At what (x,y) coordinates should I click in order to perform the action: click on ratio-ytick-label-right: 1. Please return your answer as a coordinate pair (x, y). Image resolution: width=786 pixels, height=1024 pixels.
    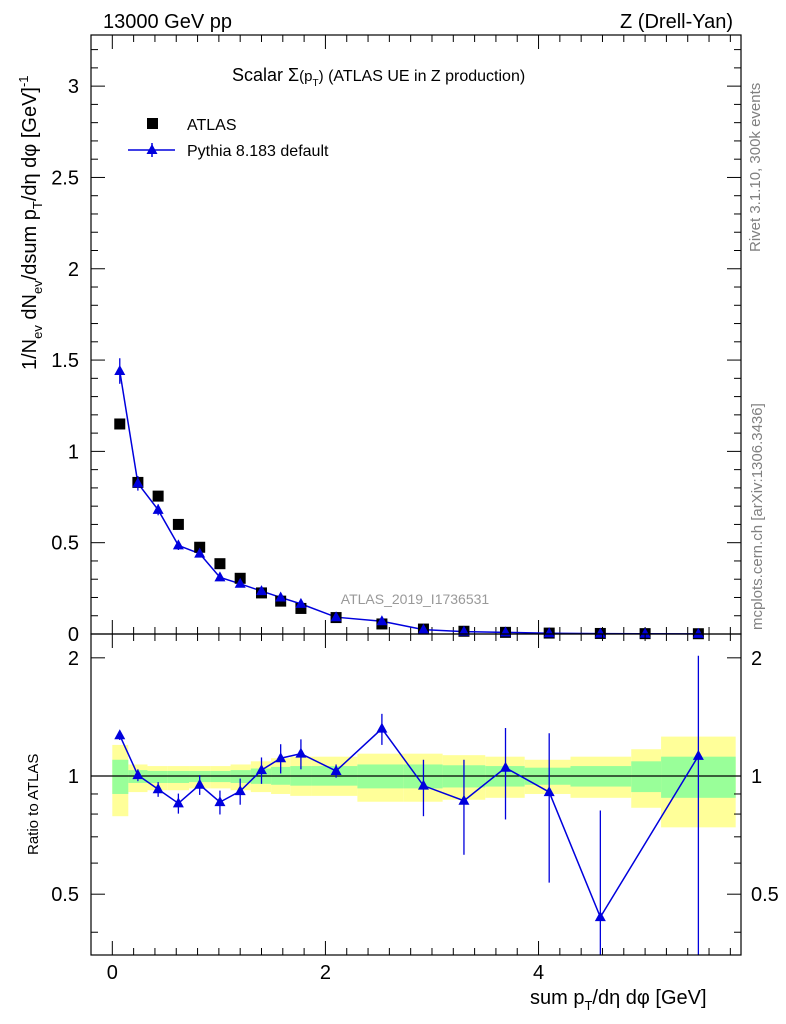
    Looking at the image, I should click on (756, 777).